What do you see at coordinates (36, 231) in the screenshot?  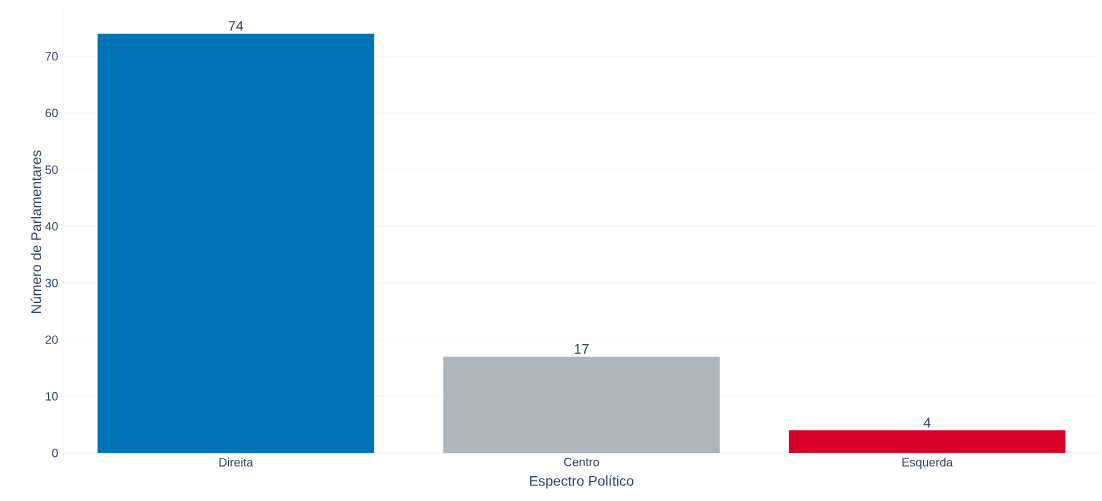 I see `y-axis-title: Número de Parlamentares` at bounding box center [36, 231].